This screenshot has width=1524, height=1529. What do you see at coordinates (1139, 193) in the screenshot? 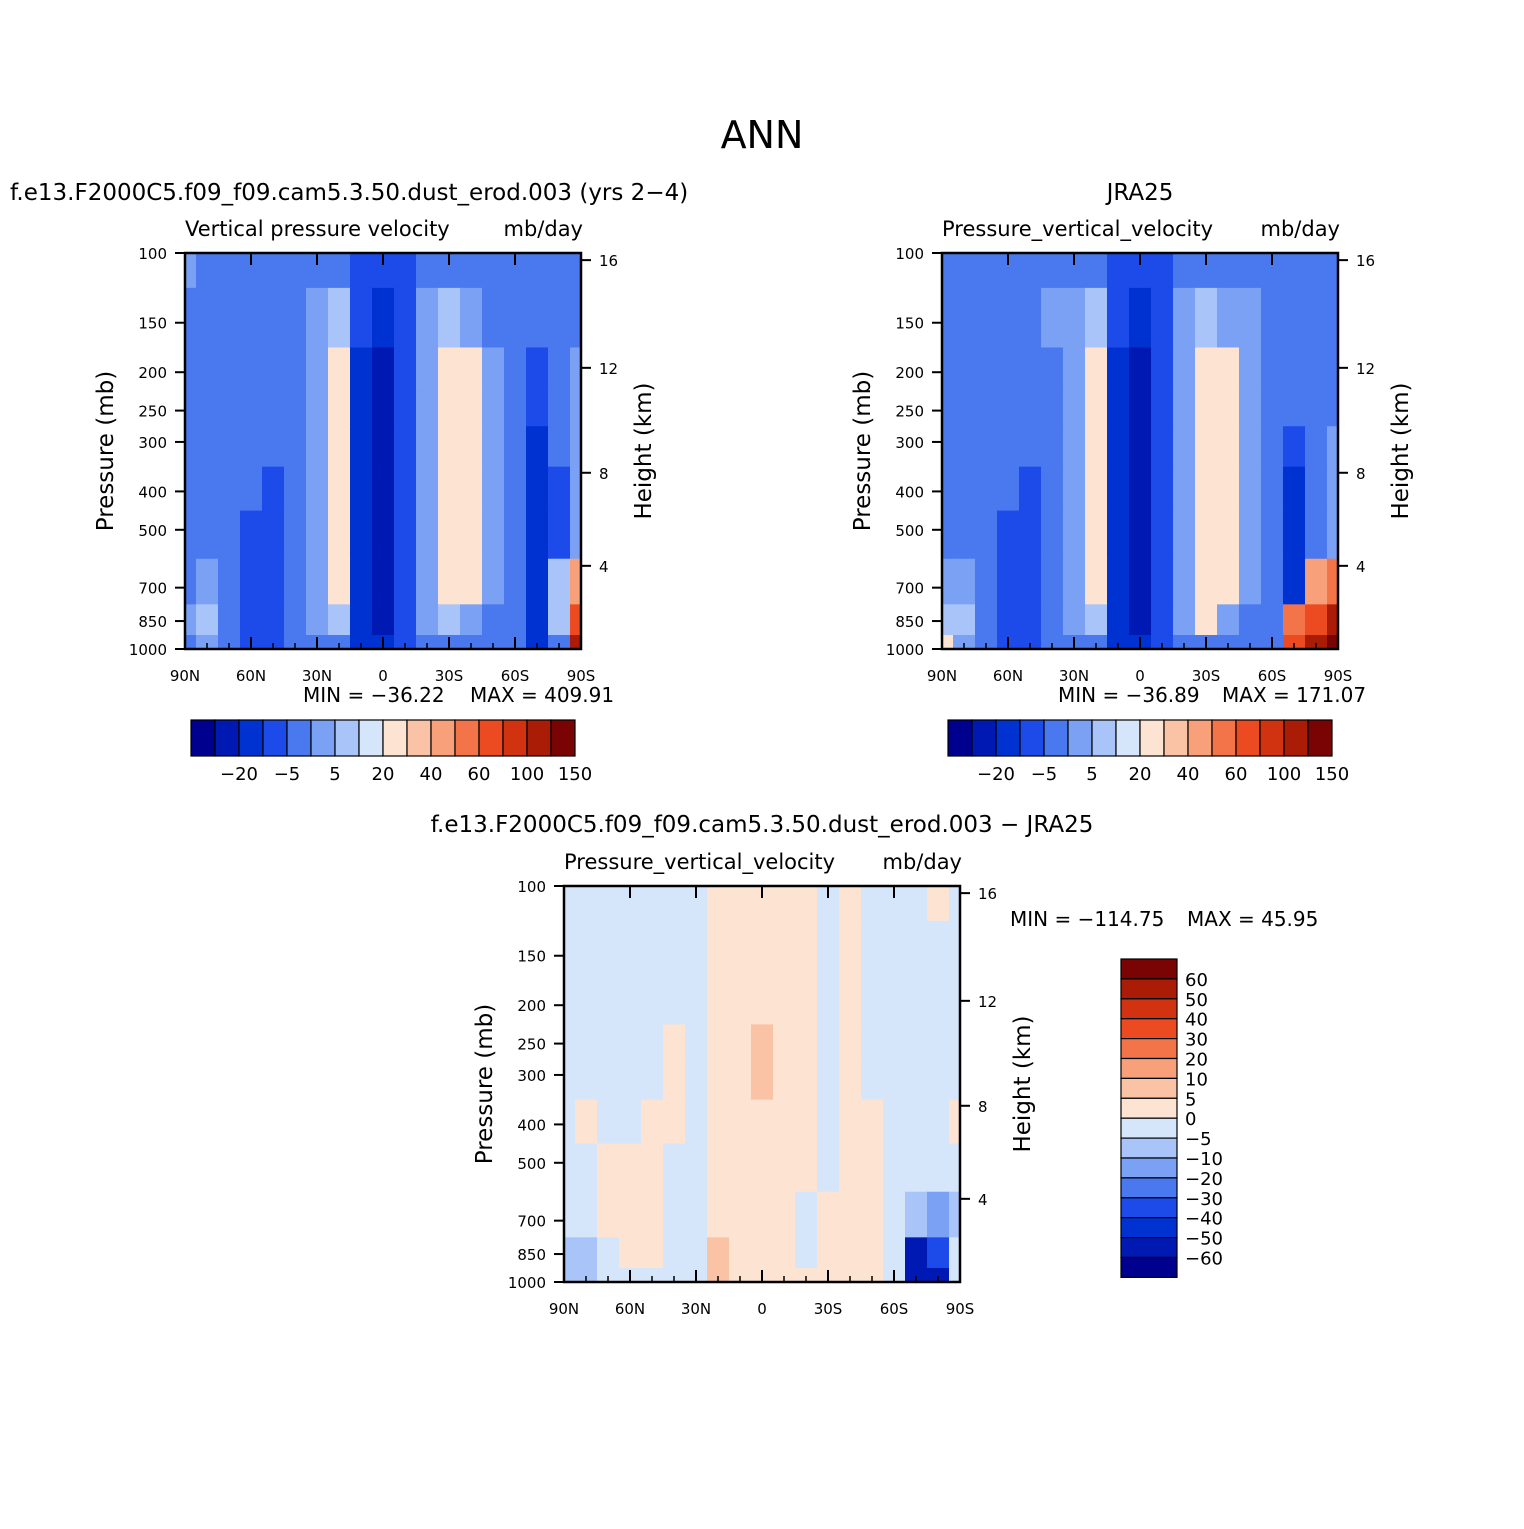
I see `panel-title: JRA25` at bounding box center [1139, 193].